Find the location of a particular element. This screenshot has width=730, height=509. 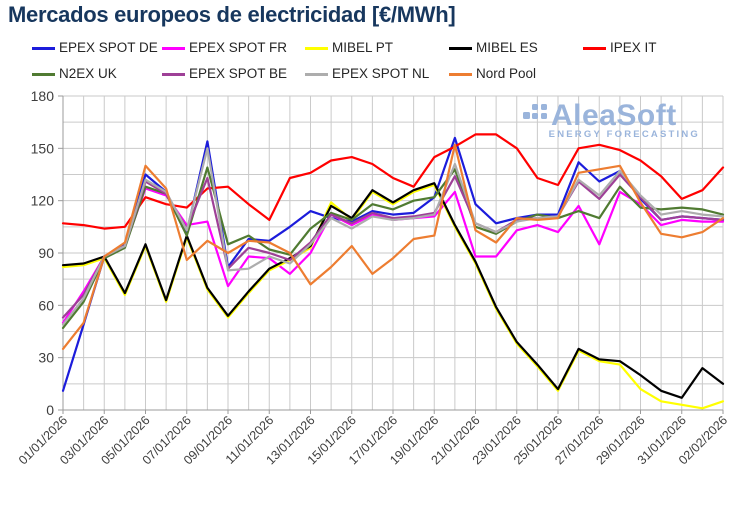

legend-item-epex-spot-nl: EPEX SPOT NL is located at coordinates (367, 74).